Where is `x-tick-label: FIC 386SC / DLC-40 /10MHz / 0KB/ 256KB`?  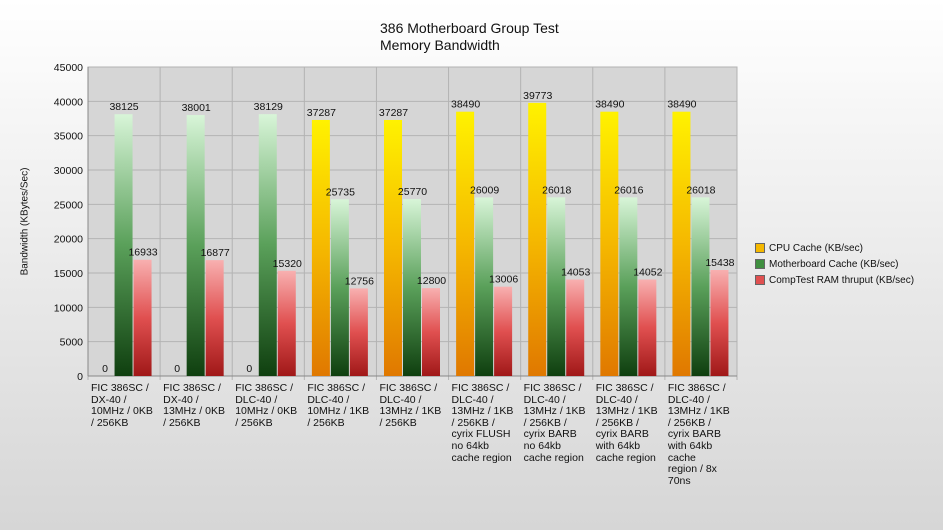
x-tick-label: FIC 386SC / DLC-40 /10MHz / 0KB/ 256KB is located at coordinates (272, 405).